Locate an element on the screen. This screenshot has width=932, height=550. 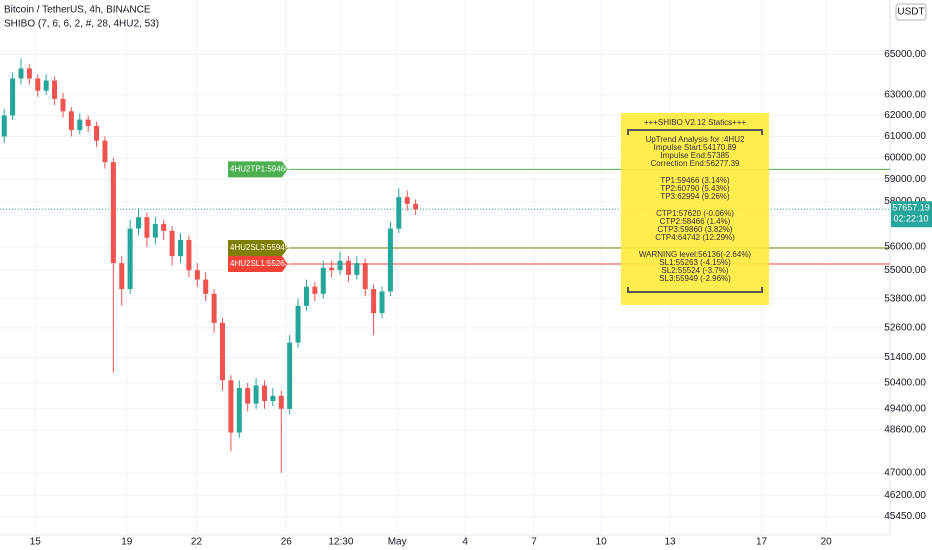
x-tick-label: 17 is located at coordinates (762, 542).